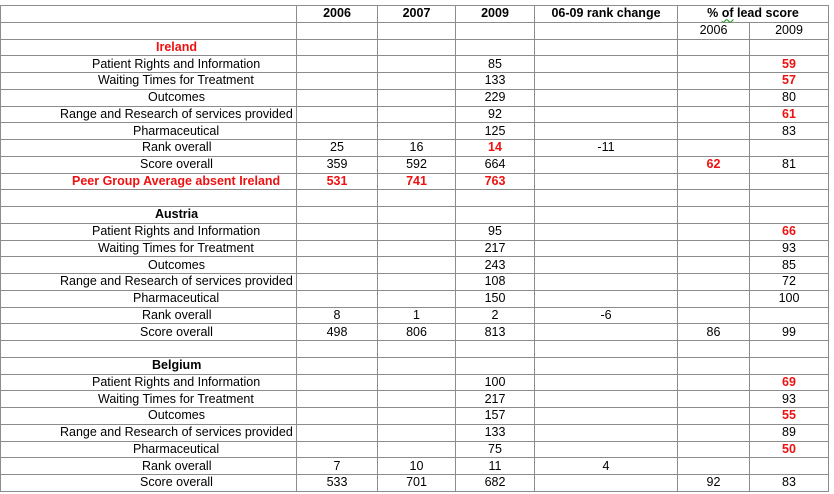 The width and height of the screenshot is (834, 494). What do you see at coordinates (416, 315) in the screenshot?
I see `cell-2007: 1` at bounding box center [416, 315].